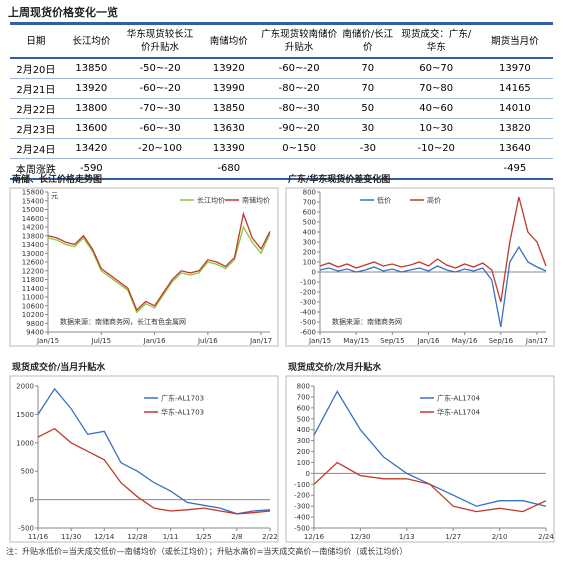  I want to click on y-tick-label: 11400, so click(33, 289).